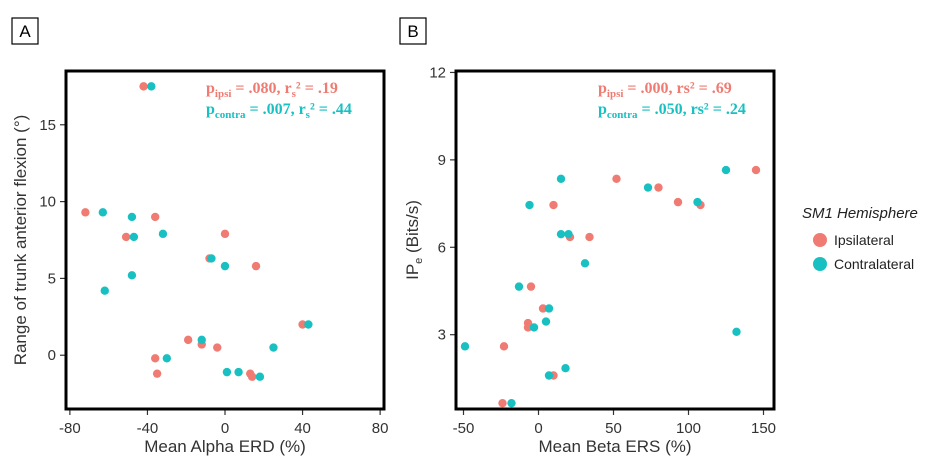 The width and height of the screenshot is (935, 469). I want to click on stat-values: = .050, rs² = .24, so click(691, 109).